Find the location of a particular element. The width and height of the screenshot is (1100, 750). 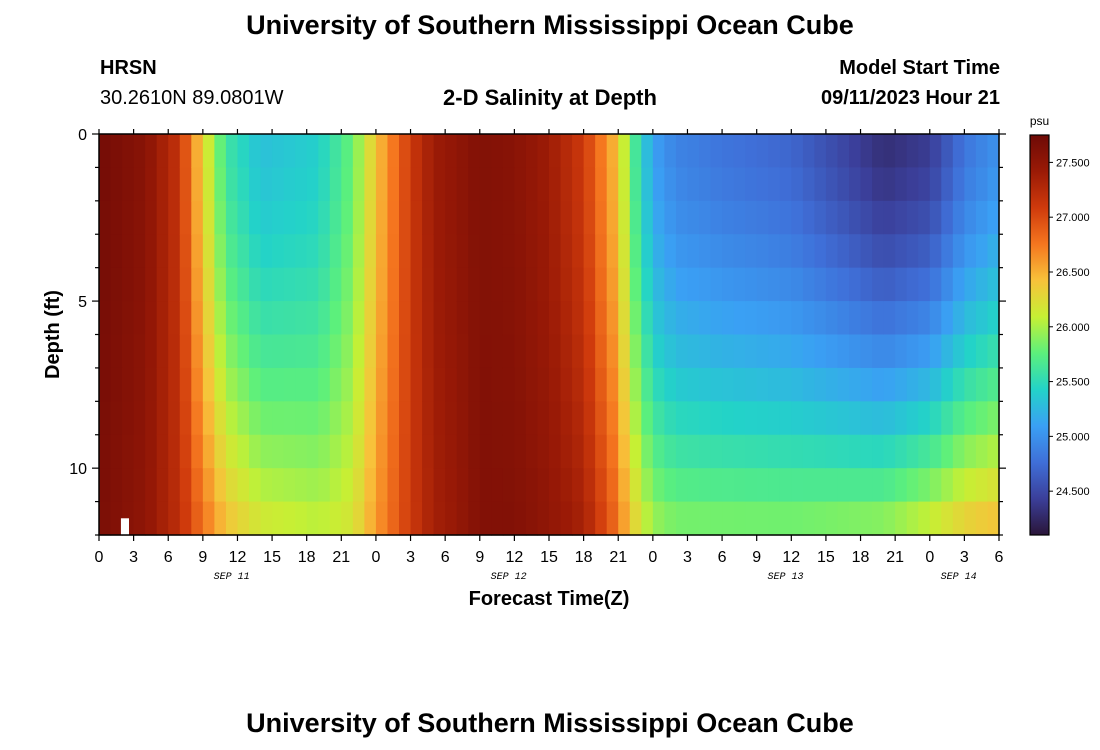

colorbar-tick-label: 26.500 is located at coordinates (1073, 273).